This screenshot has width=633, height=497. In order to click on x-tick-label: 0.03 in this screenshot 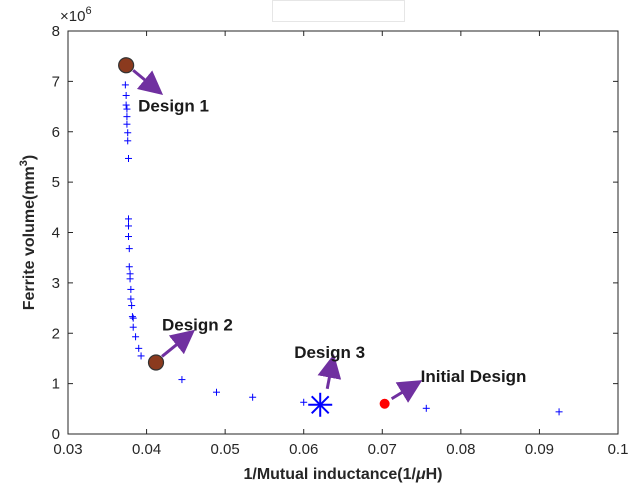, I will do `click(67, 449)`.